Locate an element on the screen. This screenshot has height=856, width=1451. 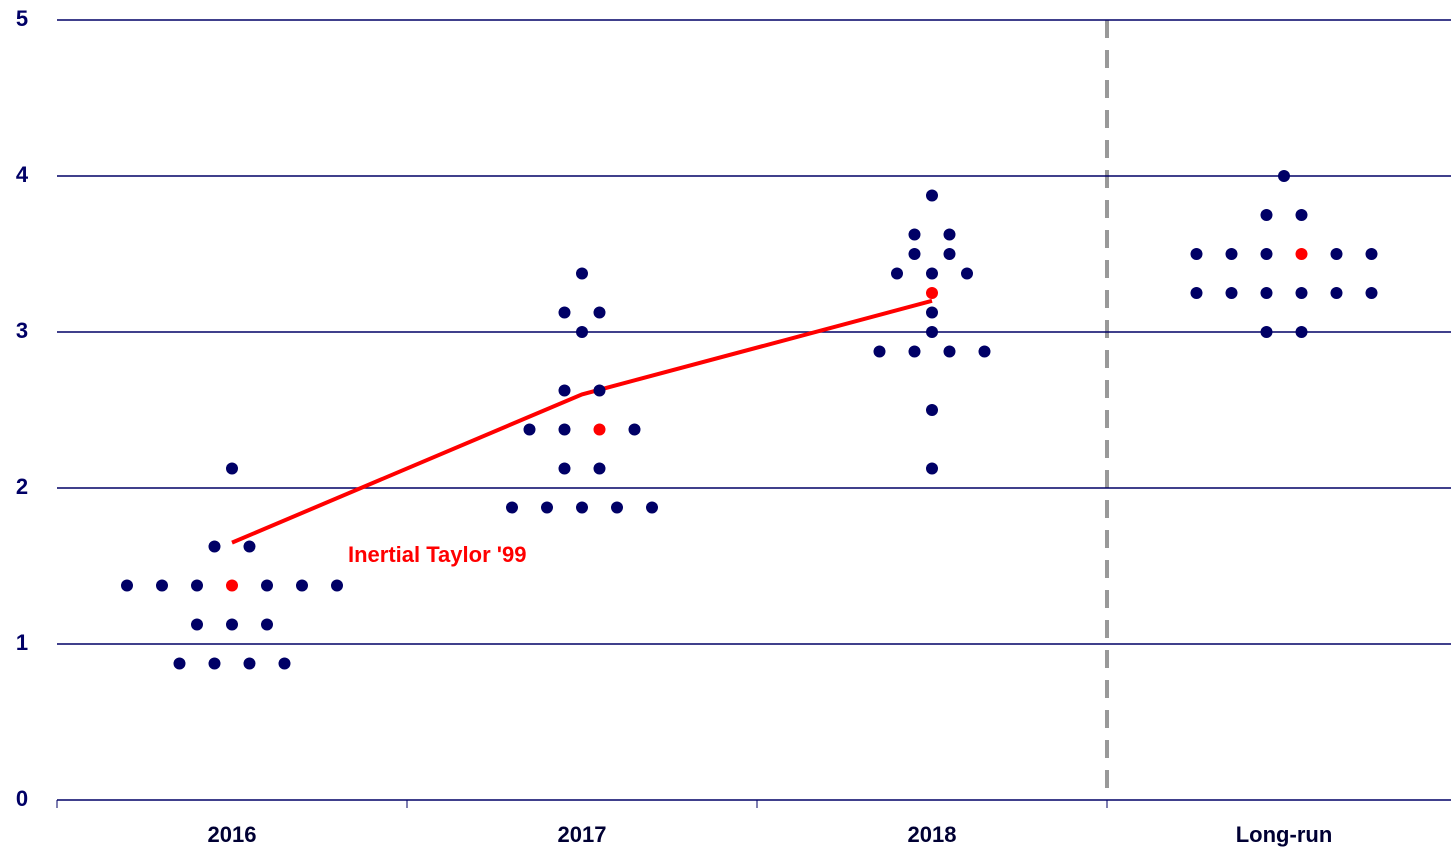
line-label: Inertial Taylor '99 is located at coordinates (437, 554).